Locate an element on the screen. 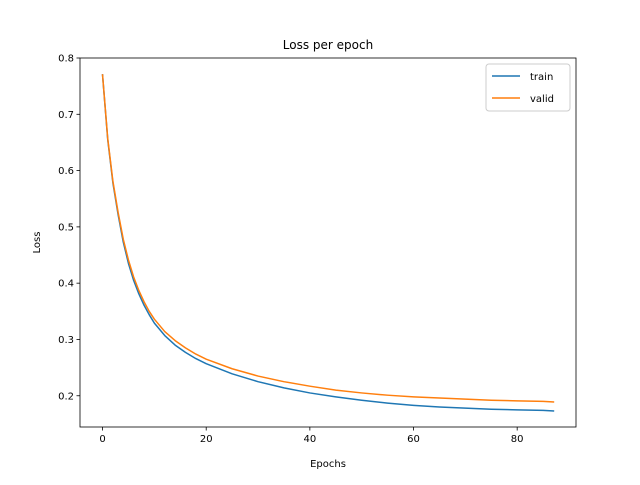 This screenshot has height=485, width=640. y-tick-label: 0.3 is located at coordinates (66, 340).